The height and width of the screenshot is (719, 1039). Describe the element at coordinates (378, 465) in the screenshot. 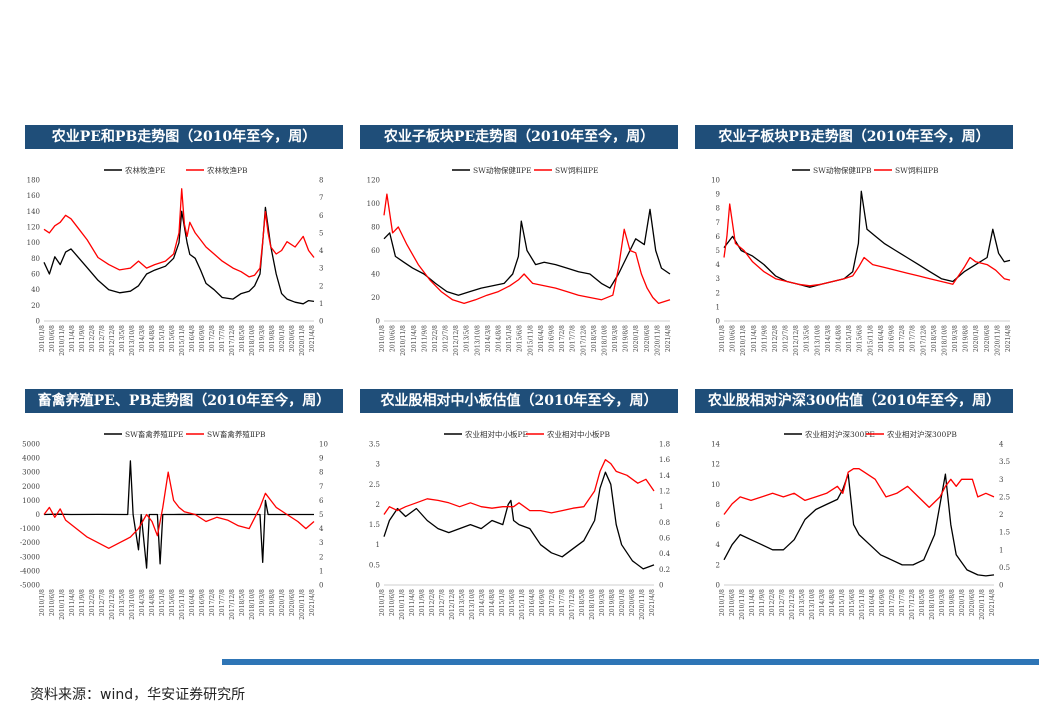

I see `y-left-tick-label: 3` at that location.